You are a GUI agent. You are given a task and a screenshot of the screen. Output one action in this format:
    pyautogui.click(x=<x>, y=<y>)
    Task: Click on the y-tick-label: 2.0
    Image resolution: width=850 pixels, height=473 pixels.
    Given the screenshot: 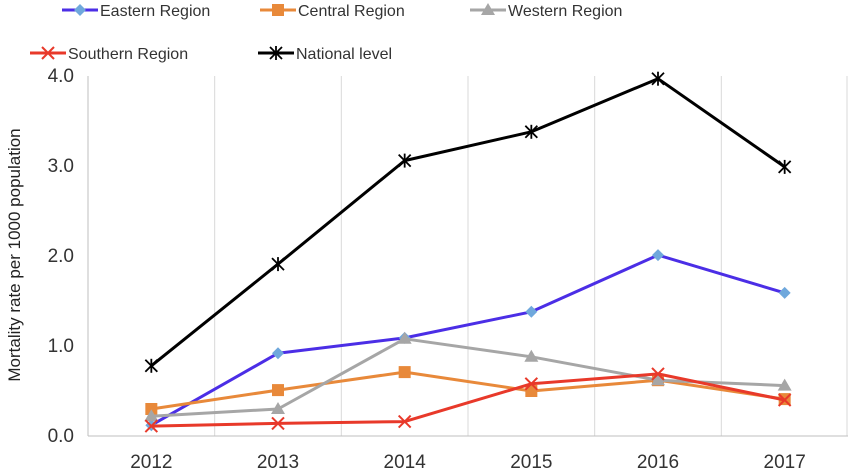 What is the action you would take?
    pyautogui.click(x=61, y=256)
    